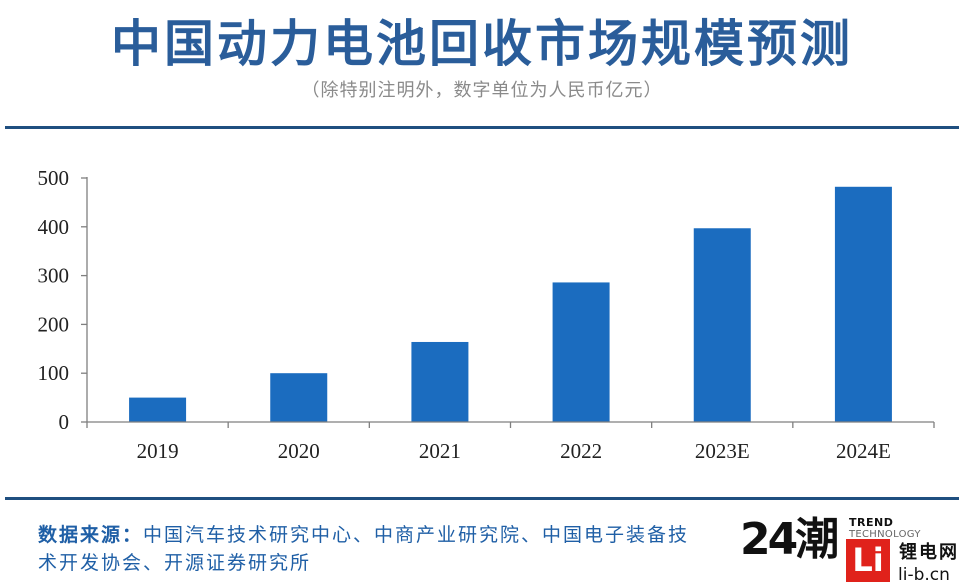 The width and height of the screenshot is (964, 586). What do you see at coordinates (482, 498) in the screenshot?
I see `footer-divider` at bounding box center [482, 498].